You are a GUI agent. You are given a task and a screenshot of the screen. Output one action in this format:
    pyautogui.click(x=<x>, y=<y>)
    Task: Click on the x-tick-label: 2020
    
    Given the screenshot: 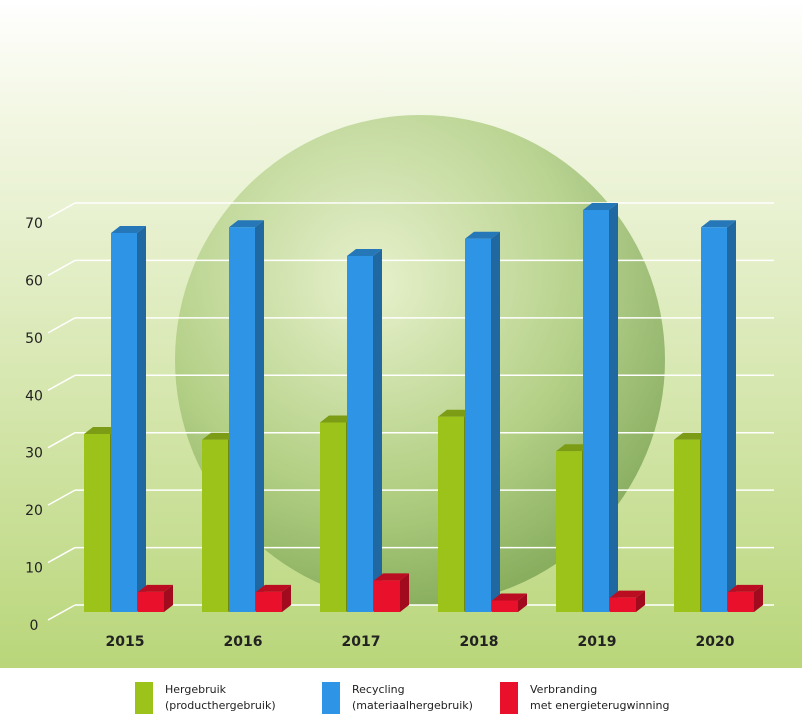 What is the action you would take?
    pyautogui.click(x=715, y=642)
    